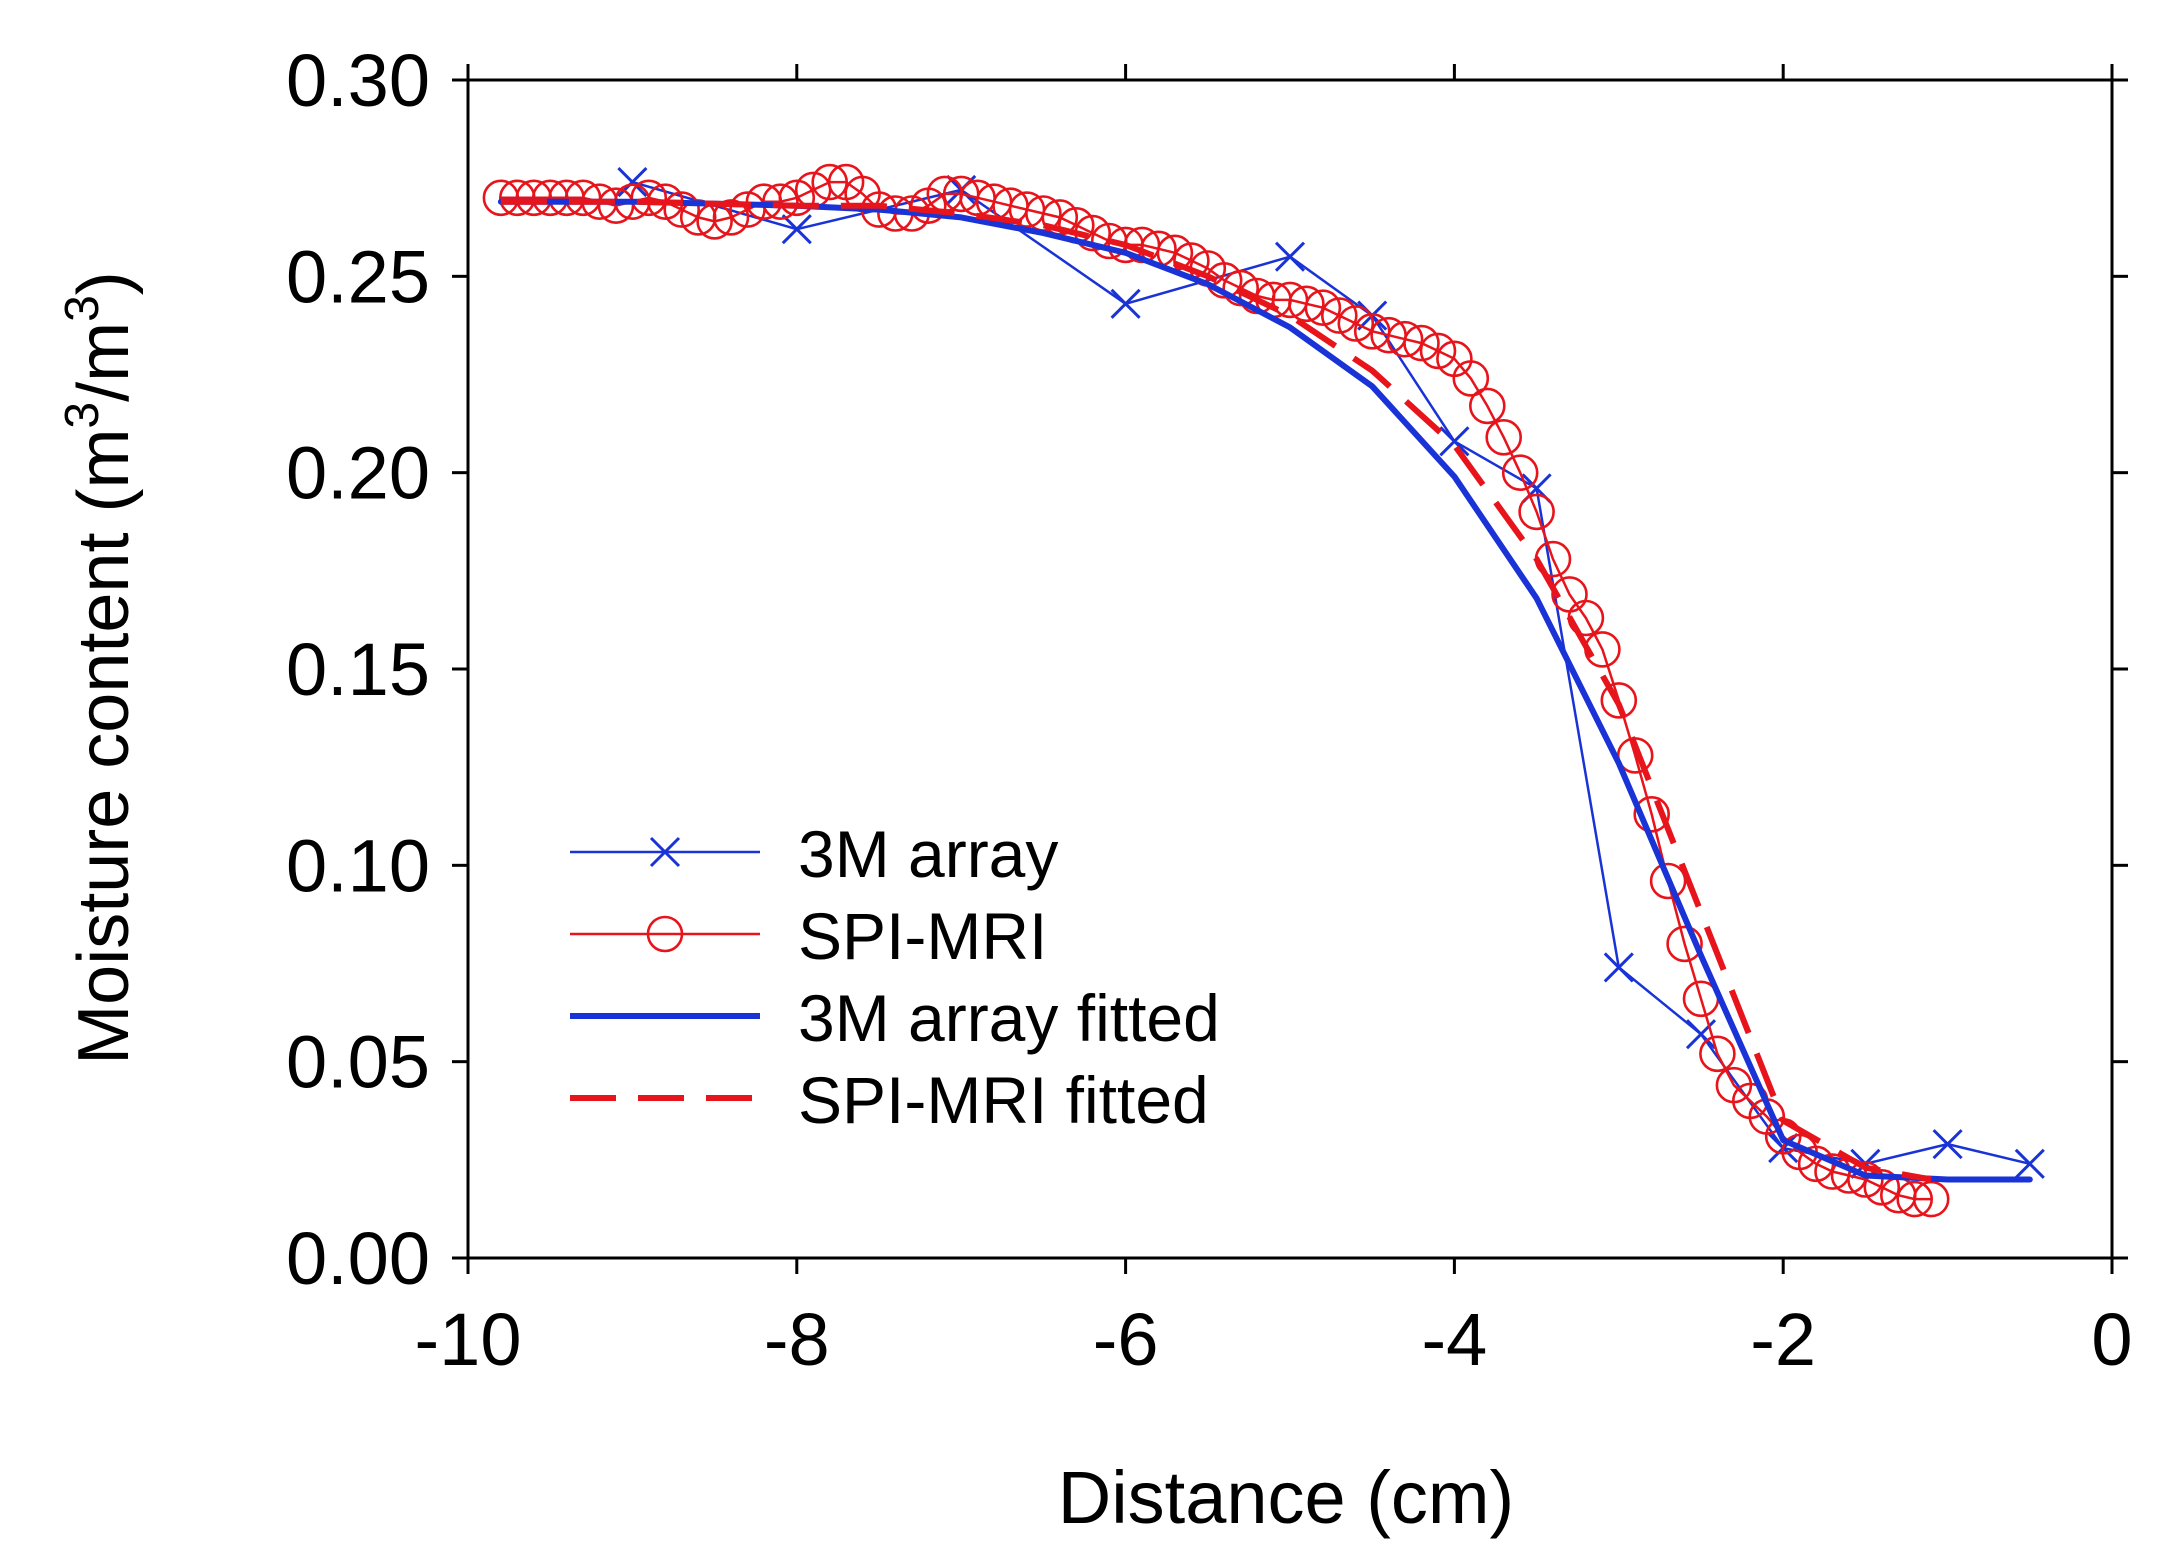  I want to click on y-tick-label: 0.30, so click(358, 80).